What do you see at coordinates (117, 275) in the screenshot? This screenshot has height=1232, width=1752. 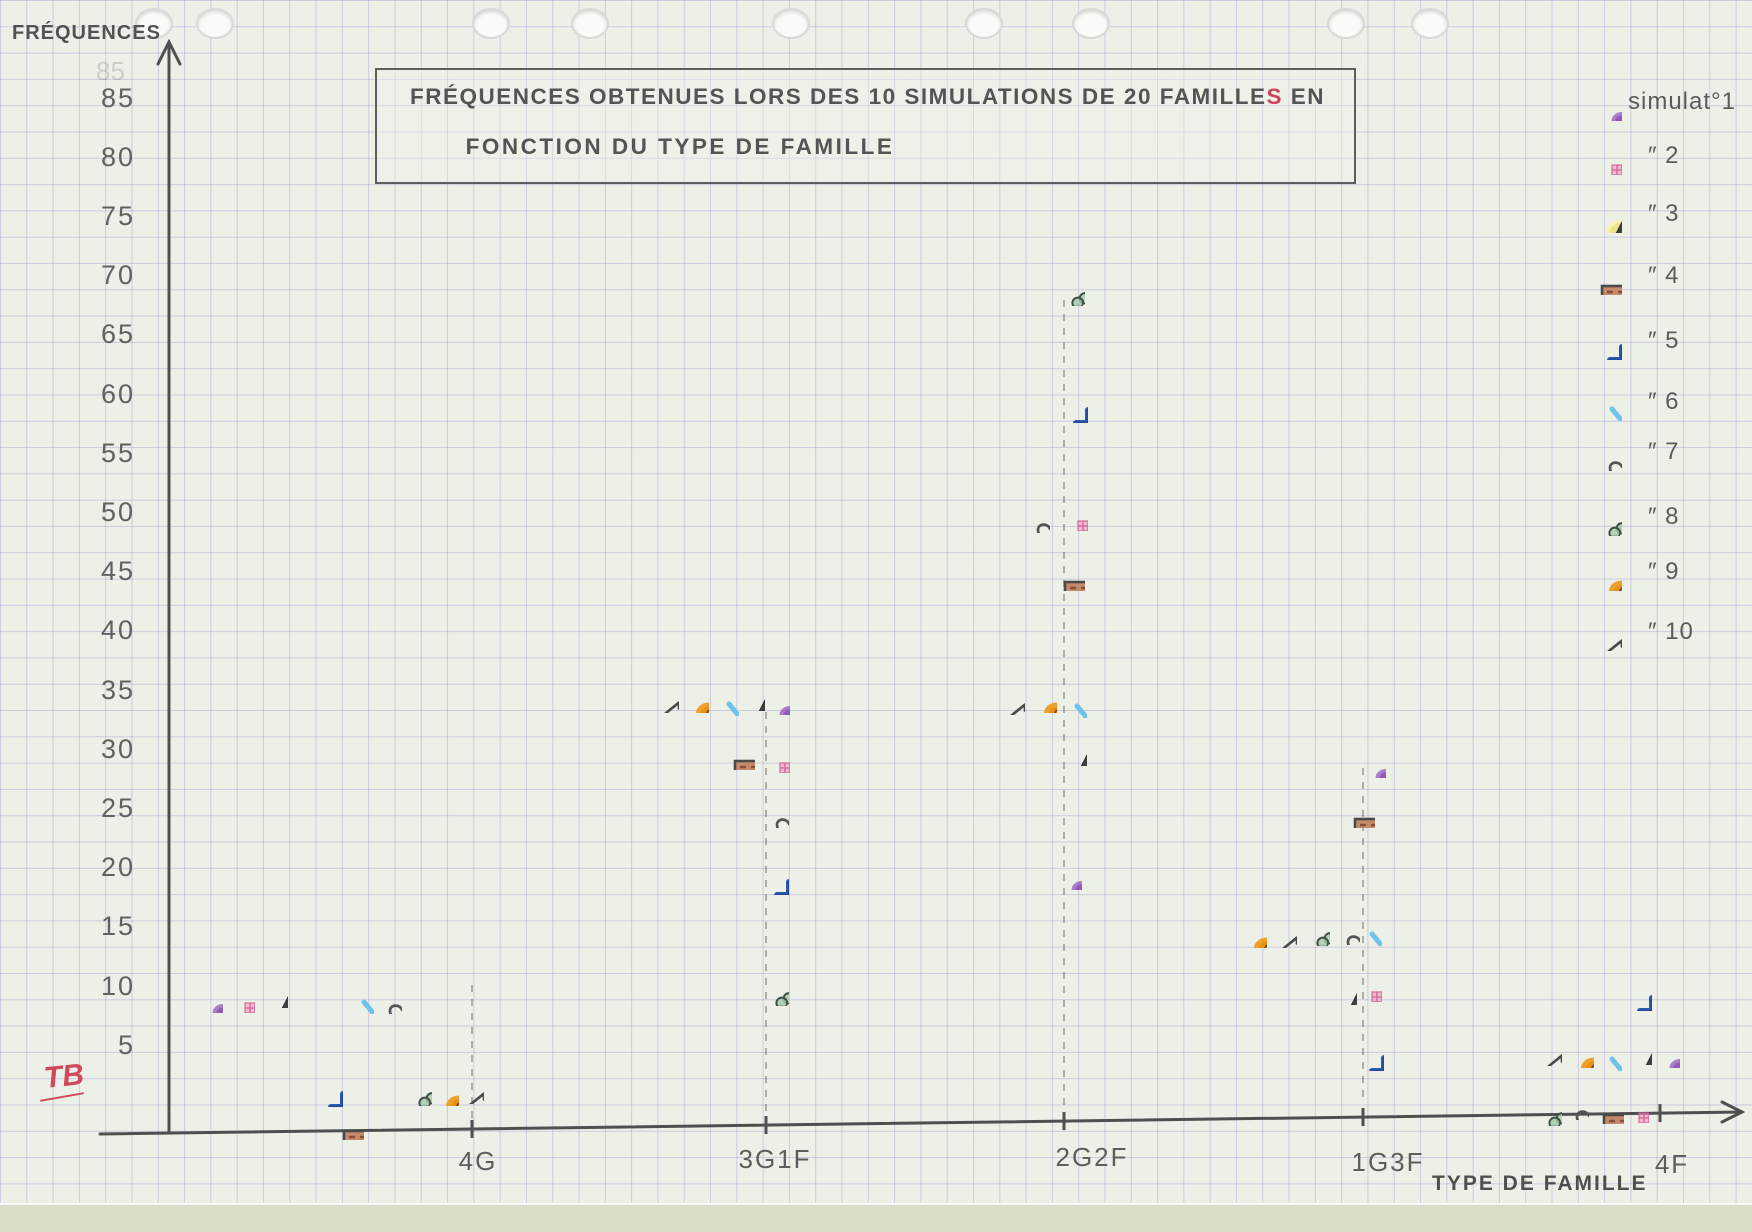 I see `y-tick-label: 70` at bounding box center [117, 275].